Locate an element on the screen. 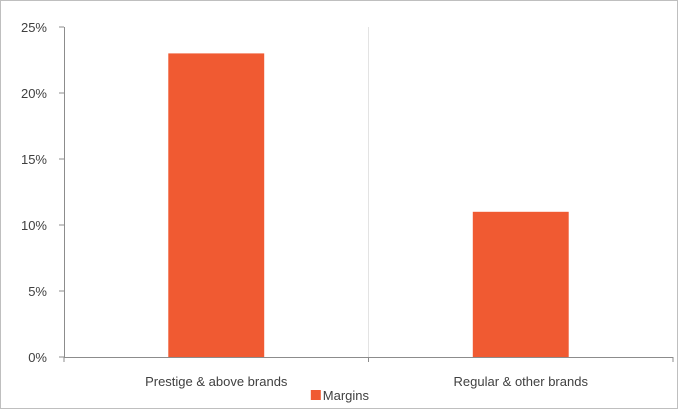  legend-label: Margins is located at coordinates (346, 395).